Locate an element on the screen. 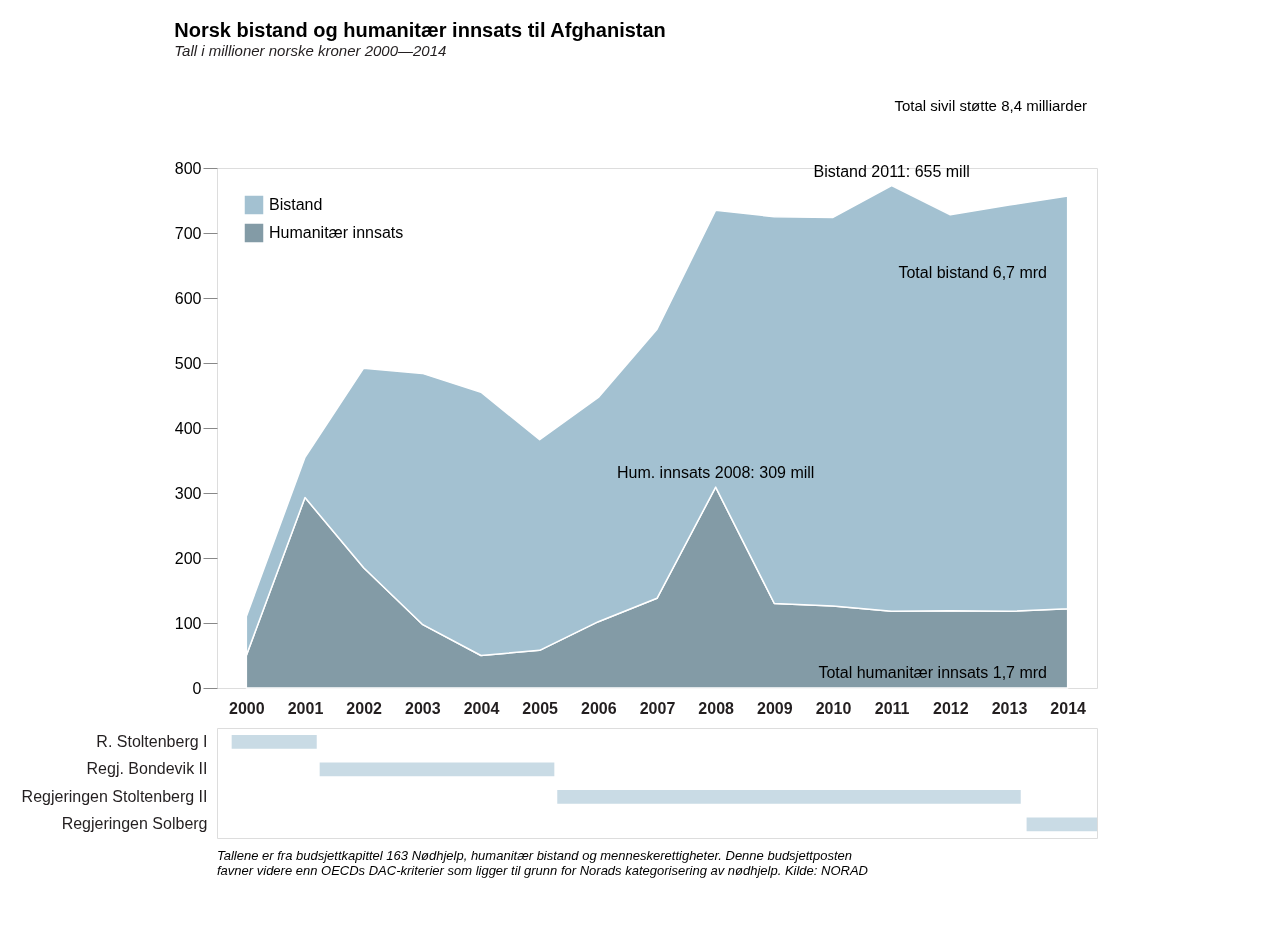  annotation: Bistand 2011: 655 mill is located at coordinates (891, 171).